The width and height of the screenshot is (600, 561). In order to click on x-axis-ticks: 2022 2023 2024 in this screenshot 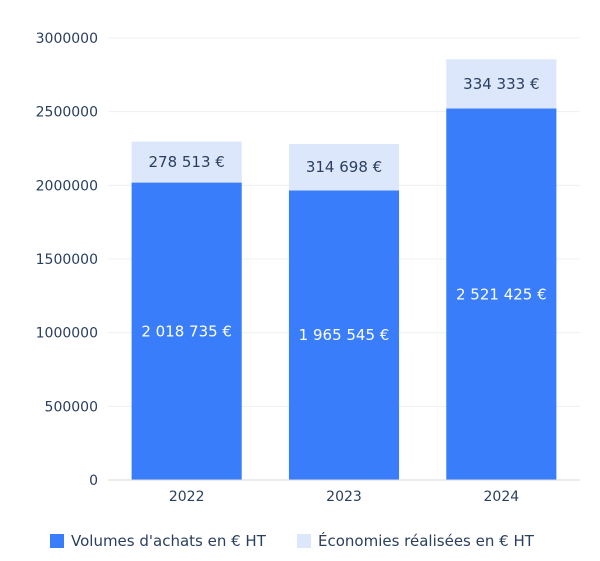, I will do `click(344, 497)`.